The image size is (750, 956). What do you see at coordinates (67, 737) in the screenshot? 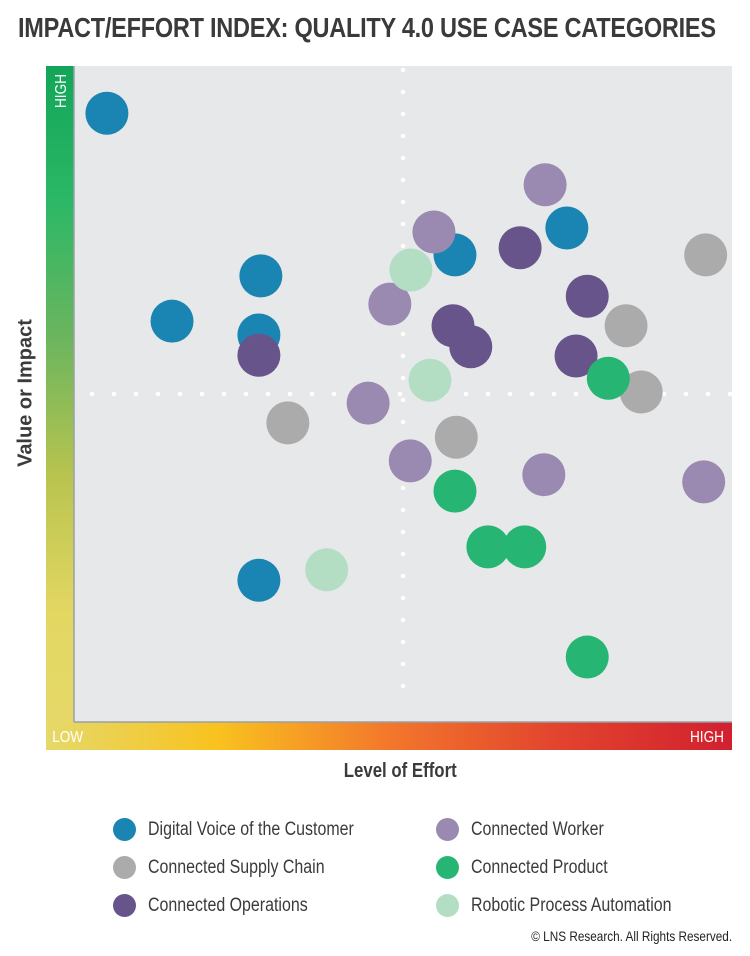
I see `x-tick-low: LOW` at bounding box center [67, 737].